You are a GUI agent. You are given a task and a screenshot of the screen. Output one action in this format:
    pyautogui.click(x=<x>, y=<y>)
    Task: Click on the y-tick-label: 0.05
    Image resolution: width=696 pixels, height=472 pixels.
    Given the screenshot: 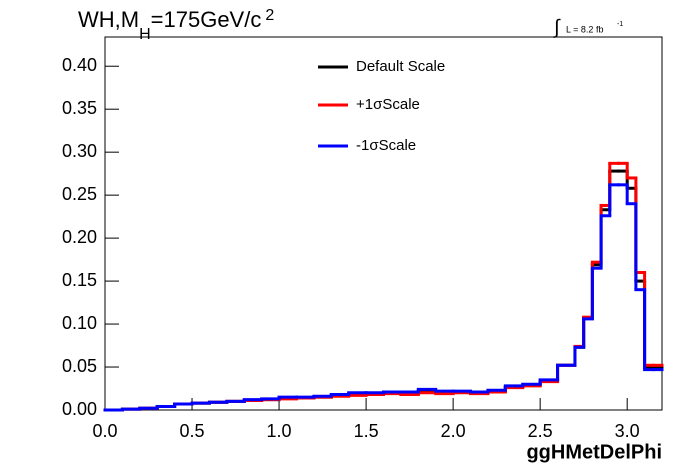 What is the action you would take?
    pyautogui.click(x=79, y=366)
    